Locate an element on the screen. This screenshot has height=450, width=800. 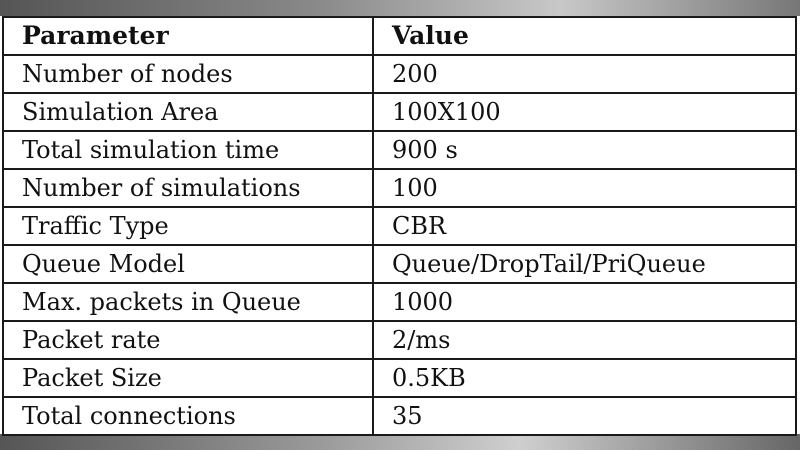
background-bottom is located at coordinates (400, 442).